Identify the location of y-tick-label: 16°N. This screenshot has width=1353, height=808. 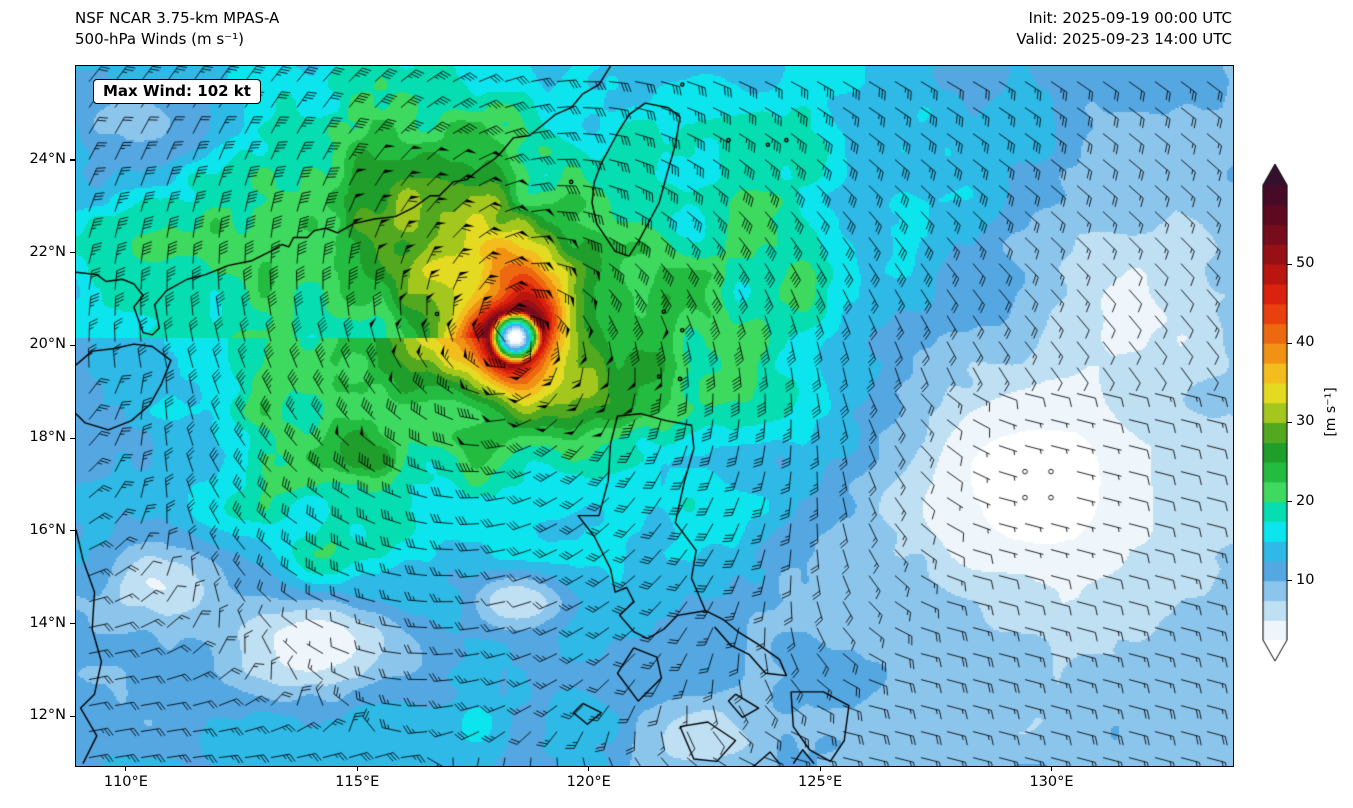
(47, 529).